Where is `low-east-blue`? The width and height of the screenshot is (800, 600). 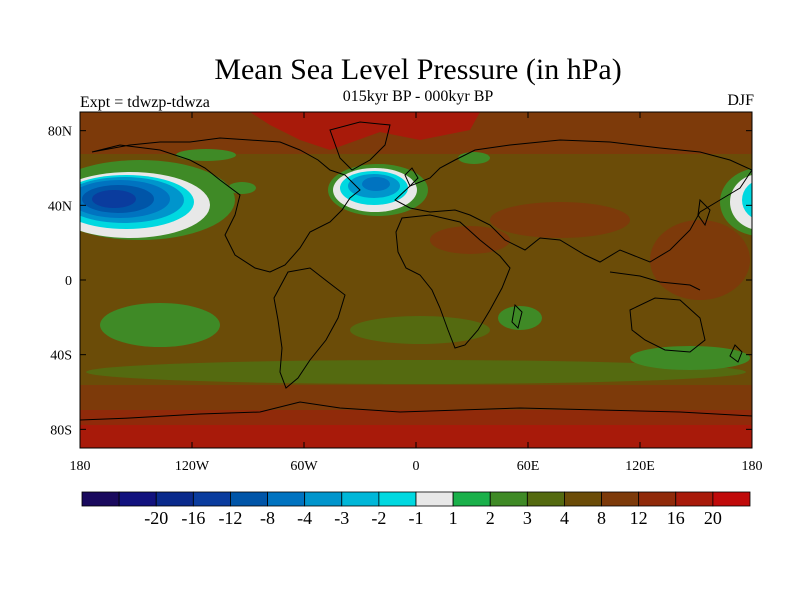 low-east-blue is located at coordinates (764, 200).